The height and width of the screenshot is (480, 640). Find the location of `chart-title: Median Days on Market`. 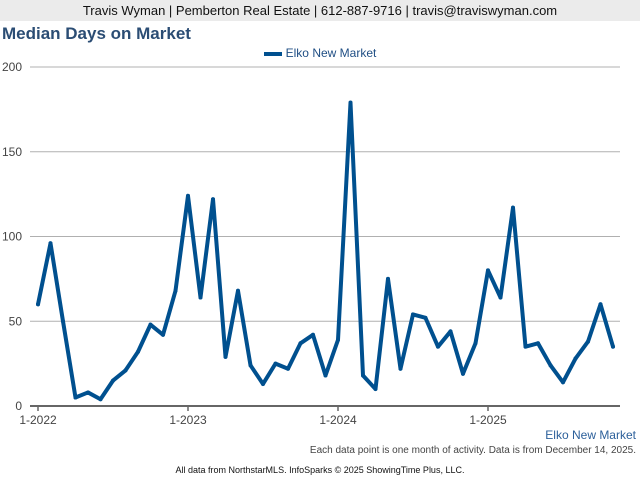

chart-title: Median Days on Market is located at coordinates (96, 33).